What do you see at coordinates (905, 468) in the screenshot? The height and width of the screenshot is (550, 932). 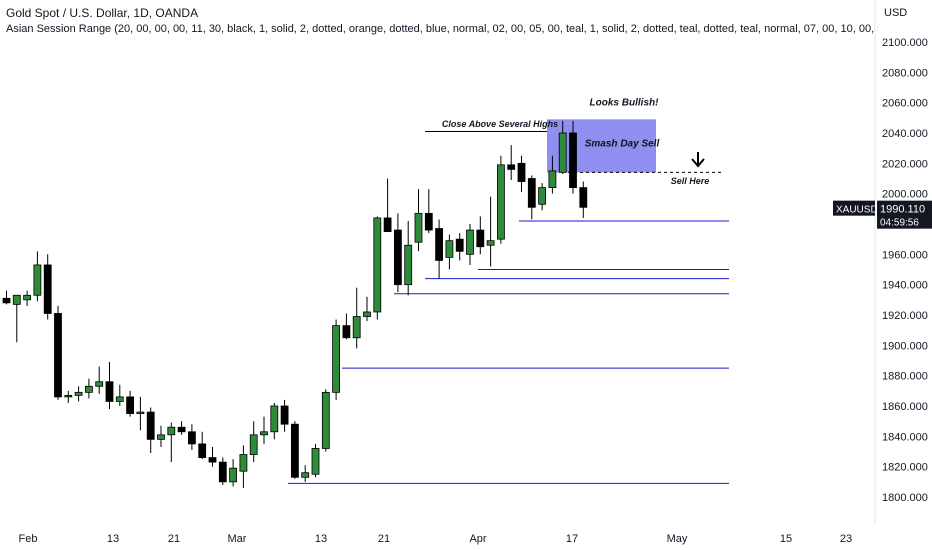 I see `price-tick-label: 1820.000` at bounding box center [905, 468].